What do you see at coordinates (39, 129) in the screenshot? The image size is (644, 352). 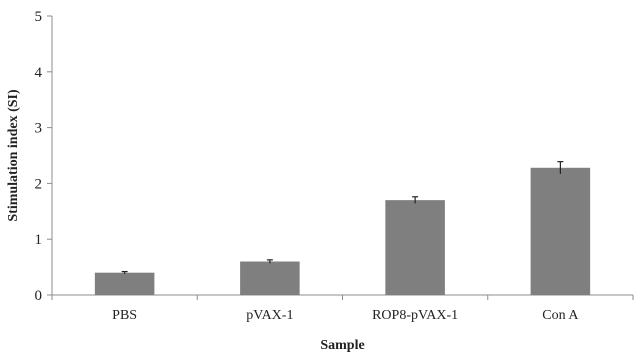 I see `y-tick-label: 3` at bounding box center [39, 129].